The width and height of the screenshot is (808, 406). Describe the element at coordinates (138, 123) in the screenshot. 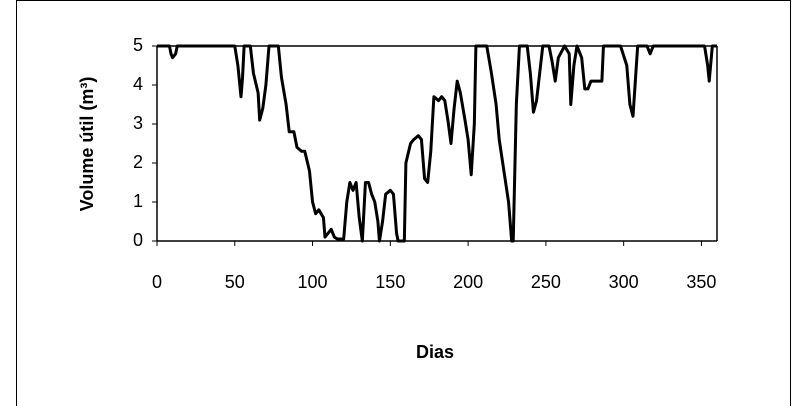

I see `y-tick-label: 3` at that location.